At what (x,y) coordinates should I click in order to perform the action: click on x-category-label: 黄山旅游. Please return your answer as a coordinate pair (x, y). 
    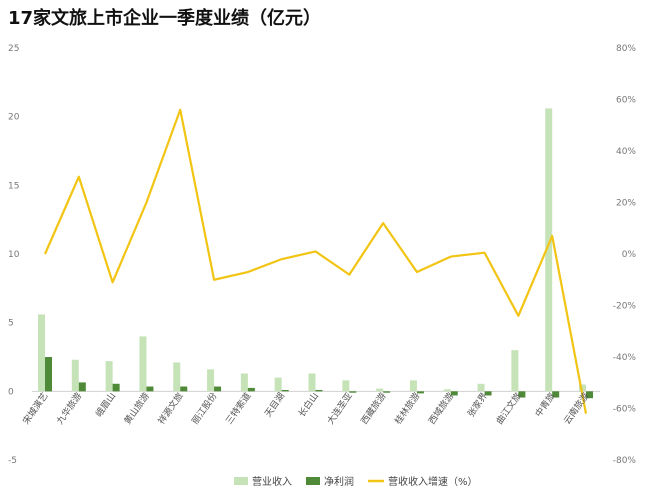
    Looking at the image, I should click on (136, 408).